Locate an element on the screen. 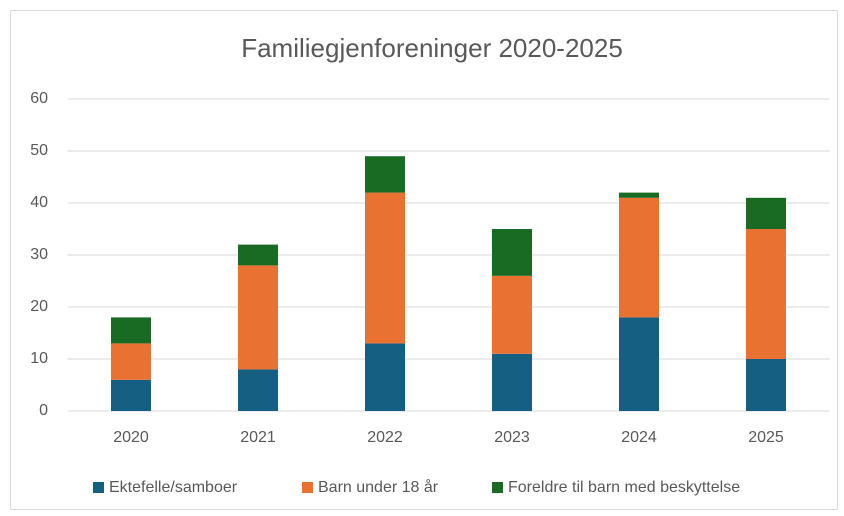 The width and height of the screenshot is (844, 516). y-tick-label: 50 is located at coordinates (39, 150).